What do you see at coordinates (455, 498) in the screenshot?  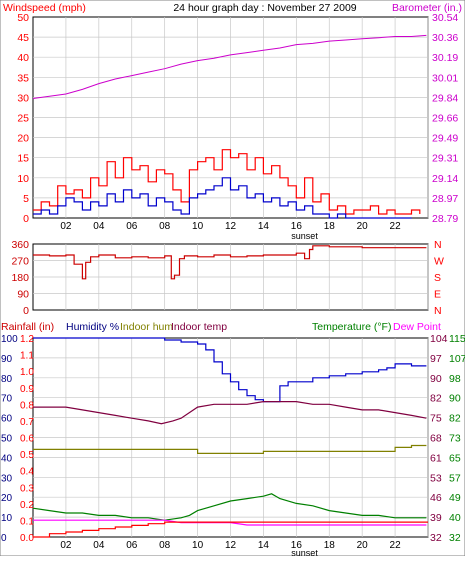 I see `temperature-tick-label: 49` at bounding box center [455, 498].